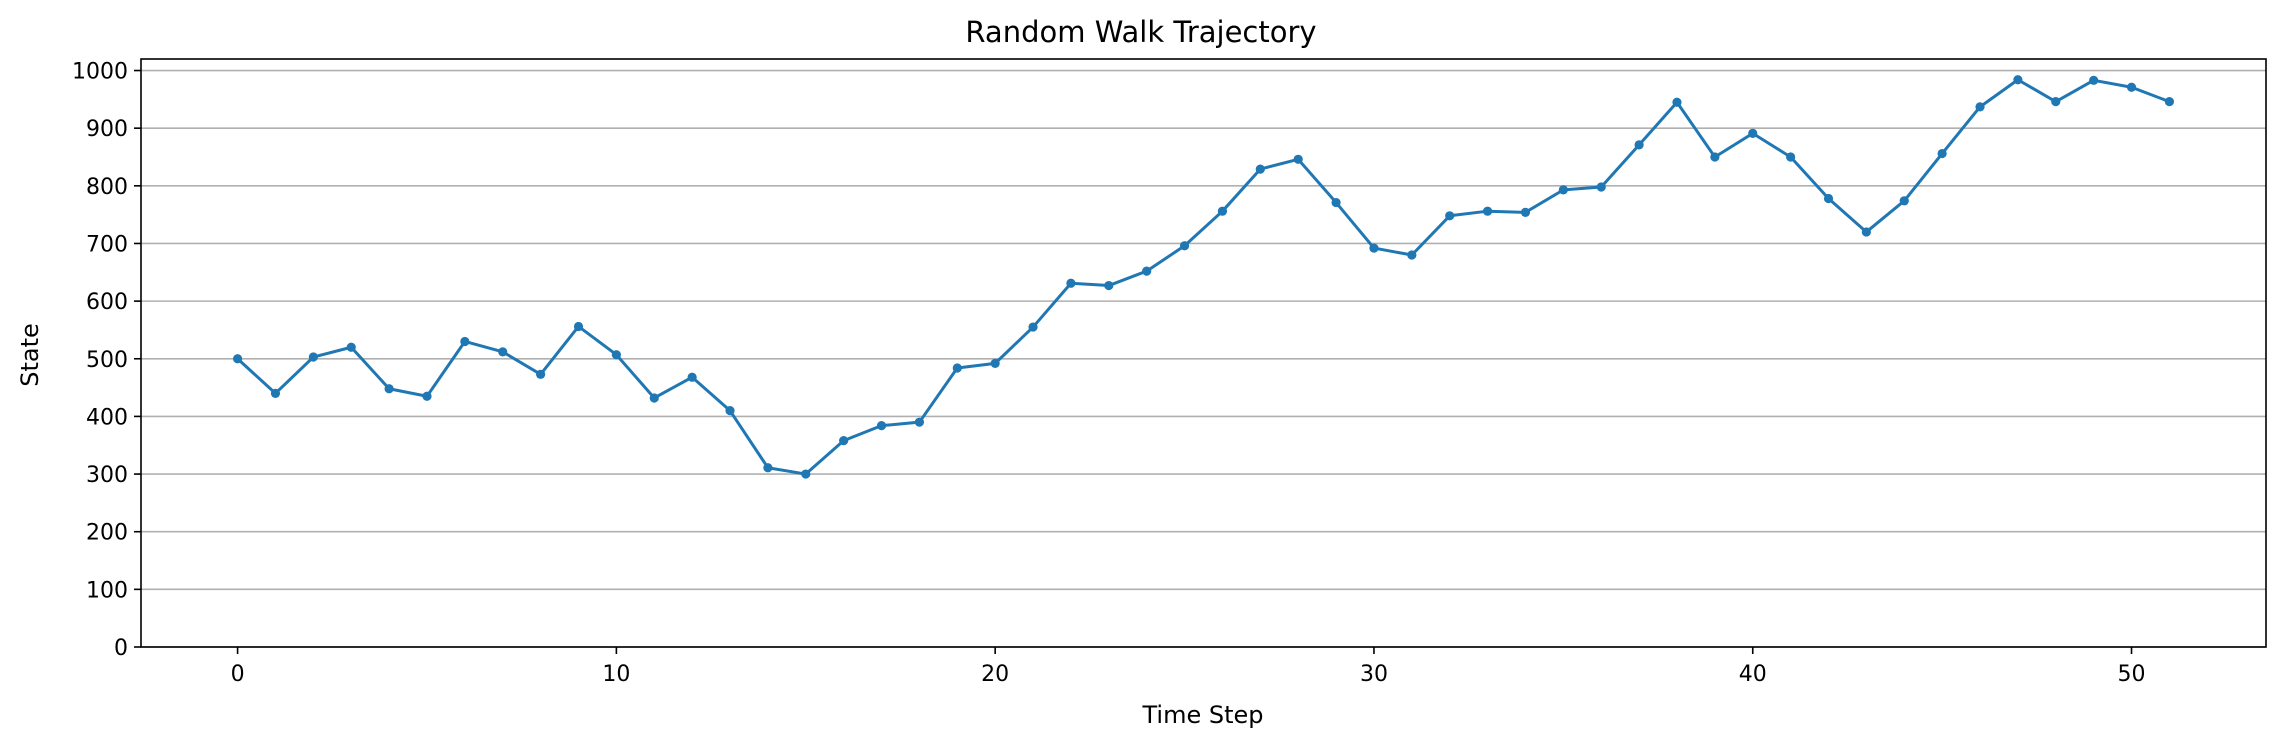 This screenshot has height=748, width=2284. Describe the element at coordinates (30, 355) in the screenshot. I see `y-axis-title: State` at that location.